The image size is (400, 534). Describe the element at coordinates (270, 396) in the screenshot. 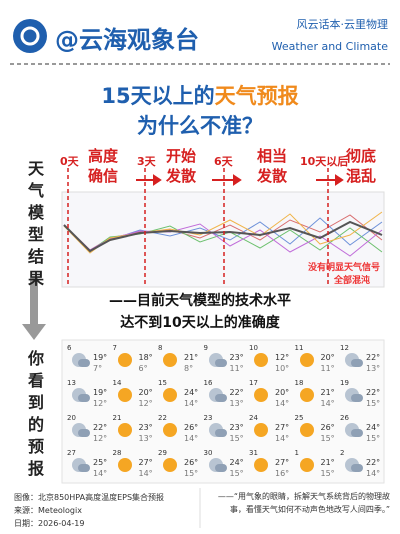

I see `day-cell: 17 20° 14°` at that location.